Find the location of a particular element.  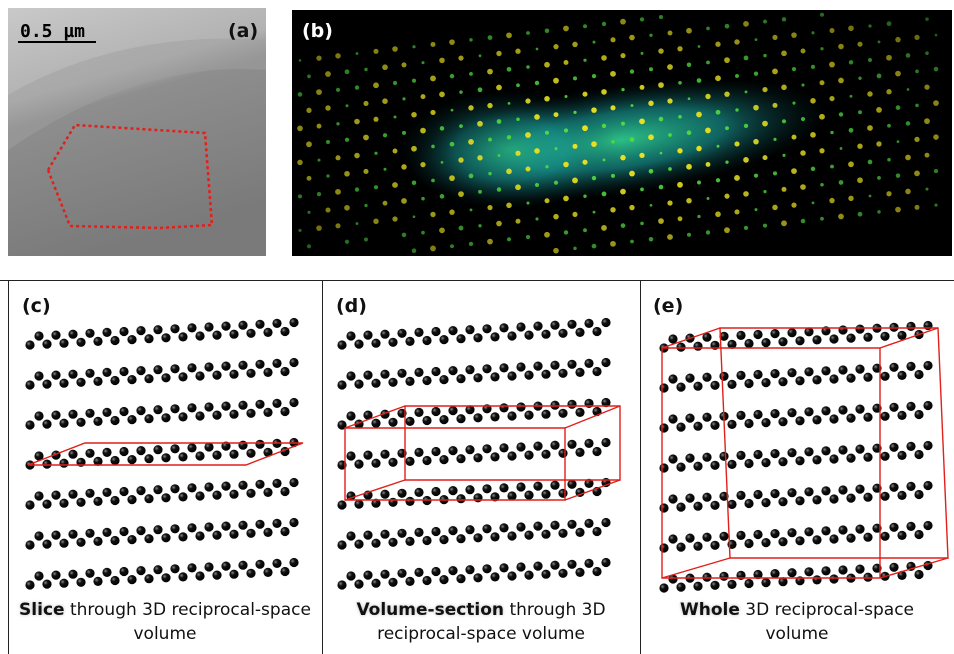

grain-boundary is located at coordinates (137, 94).